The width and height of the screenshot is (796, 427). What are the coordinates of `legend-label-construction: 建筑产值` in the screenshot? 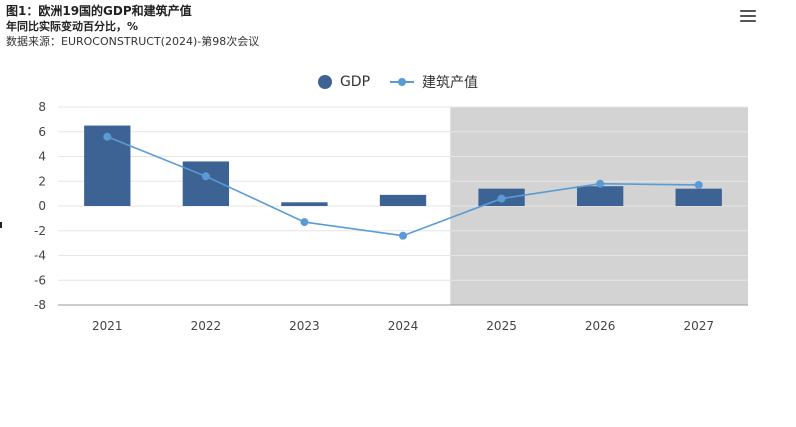 It's located at (450, 83).